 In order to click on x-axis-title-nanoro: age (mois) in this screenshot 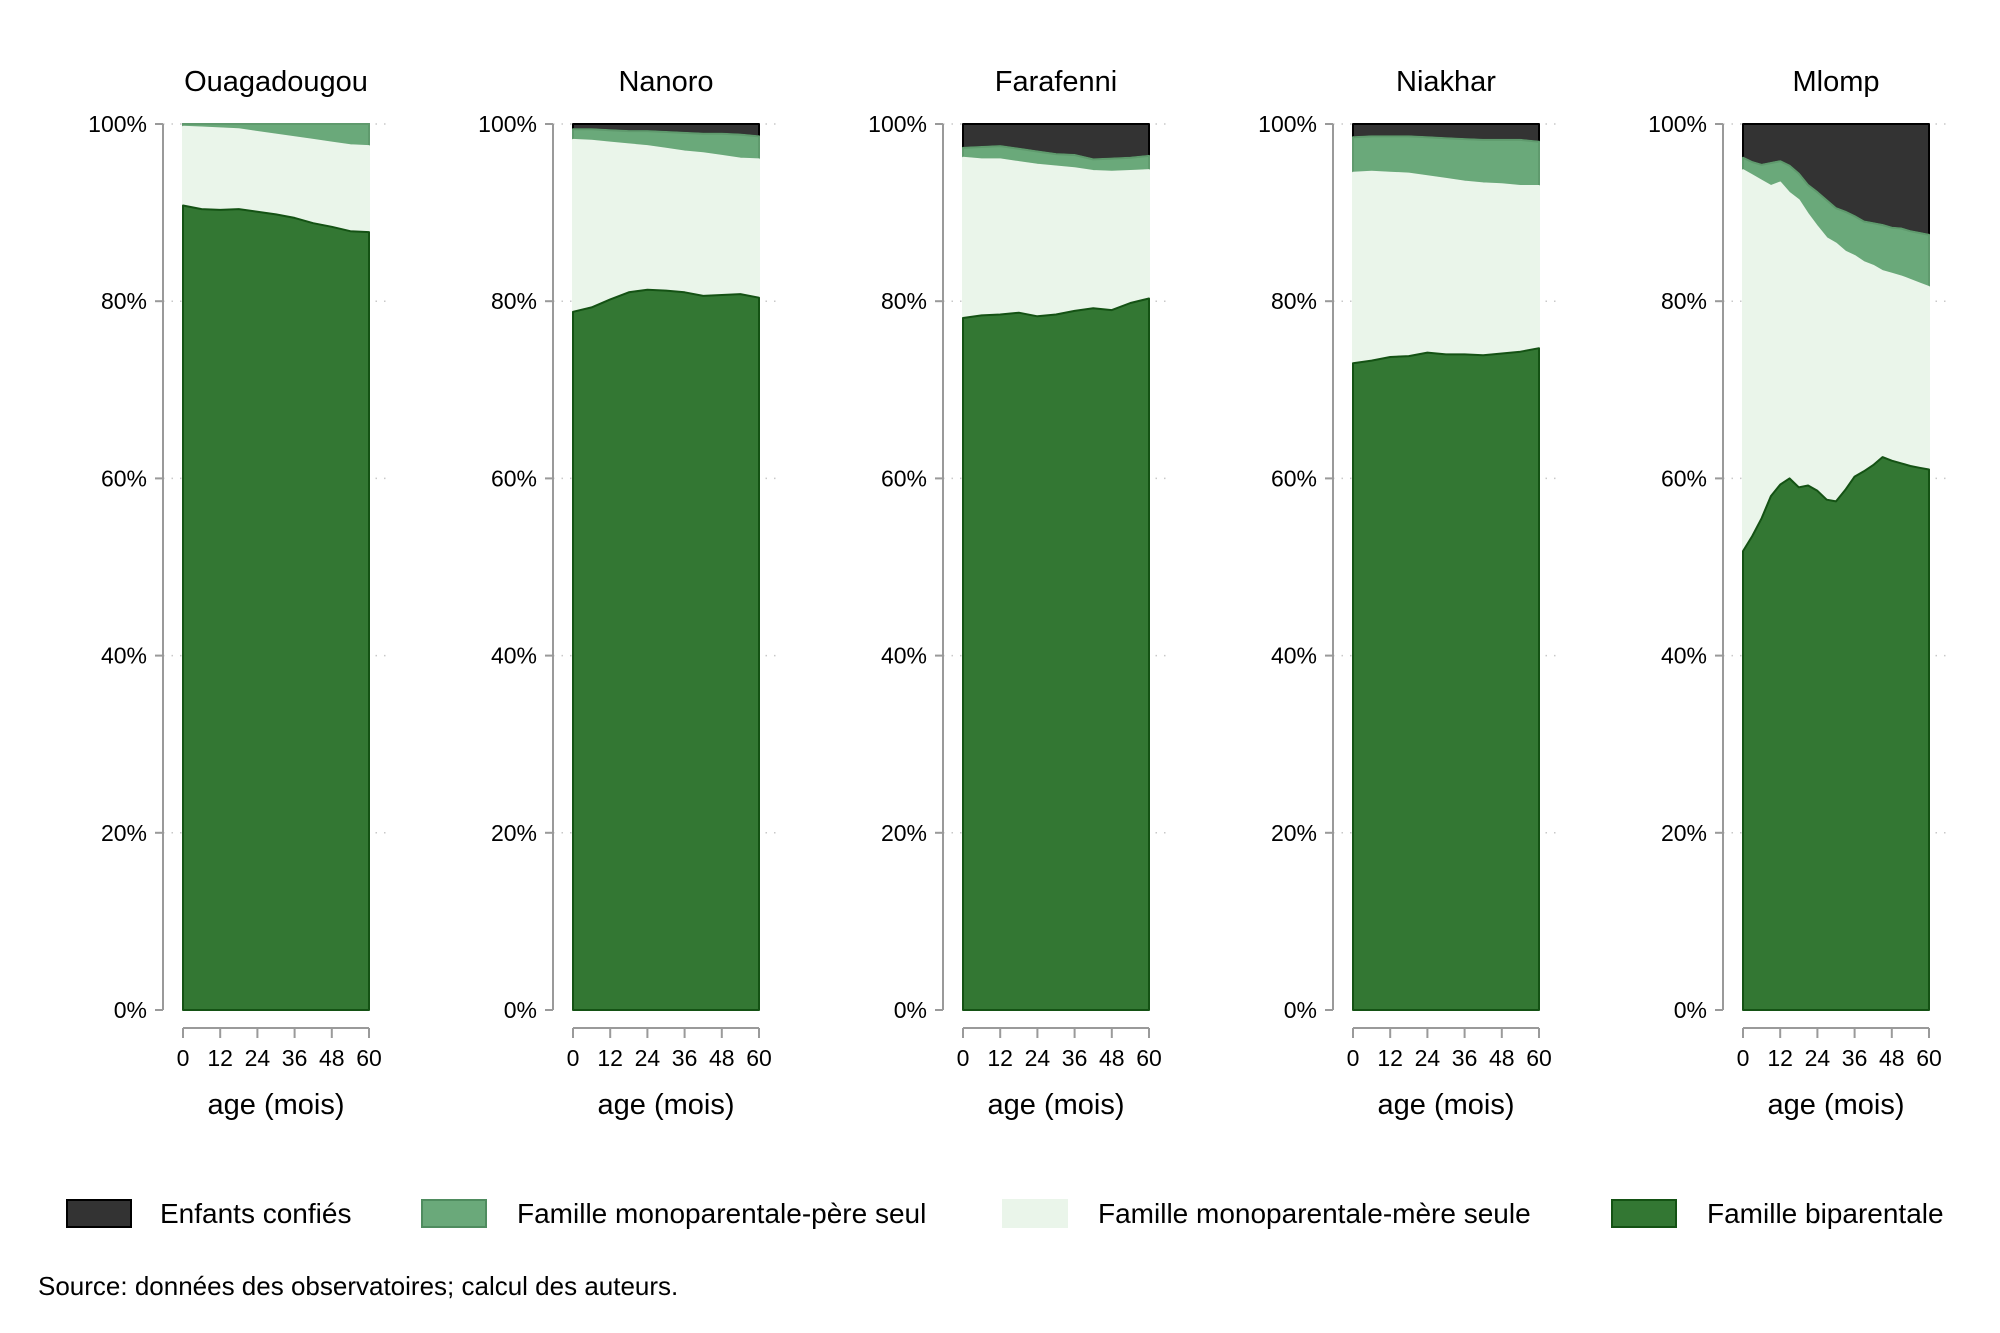, I will do `click(666, 1105)`.